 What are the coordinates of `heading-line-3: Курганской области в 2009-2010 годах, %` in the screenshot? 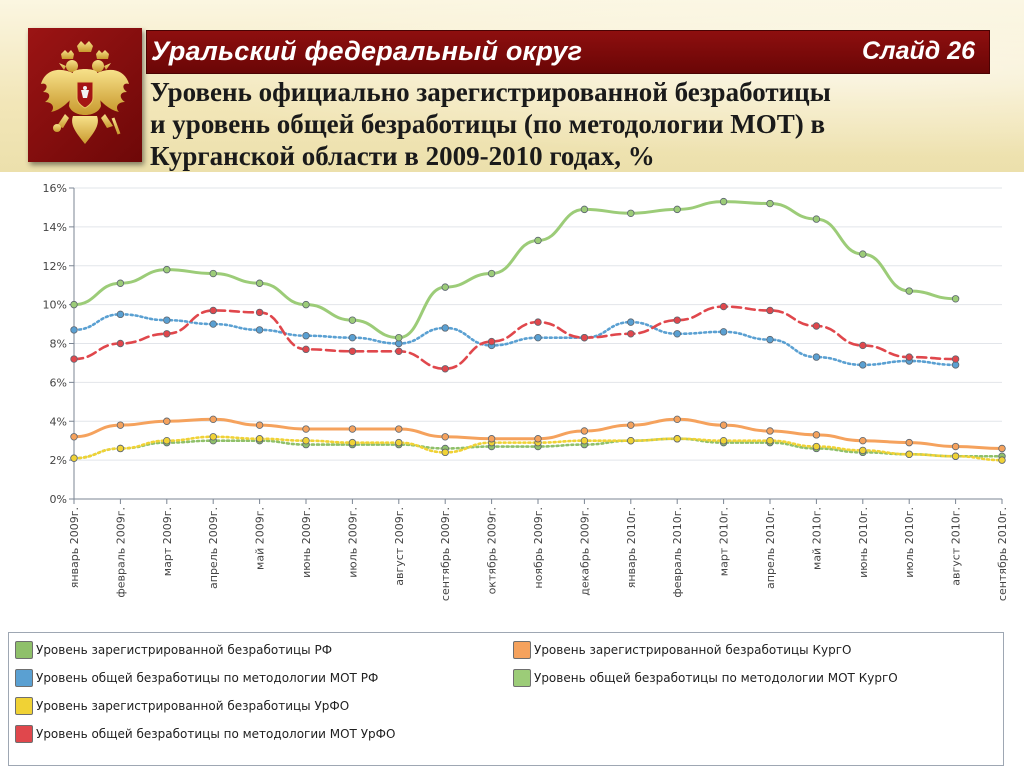 It's located at (402, 156).